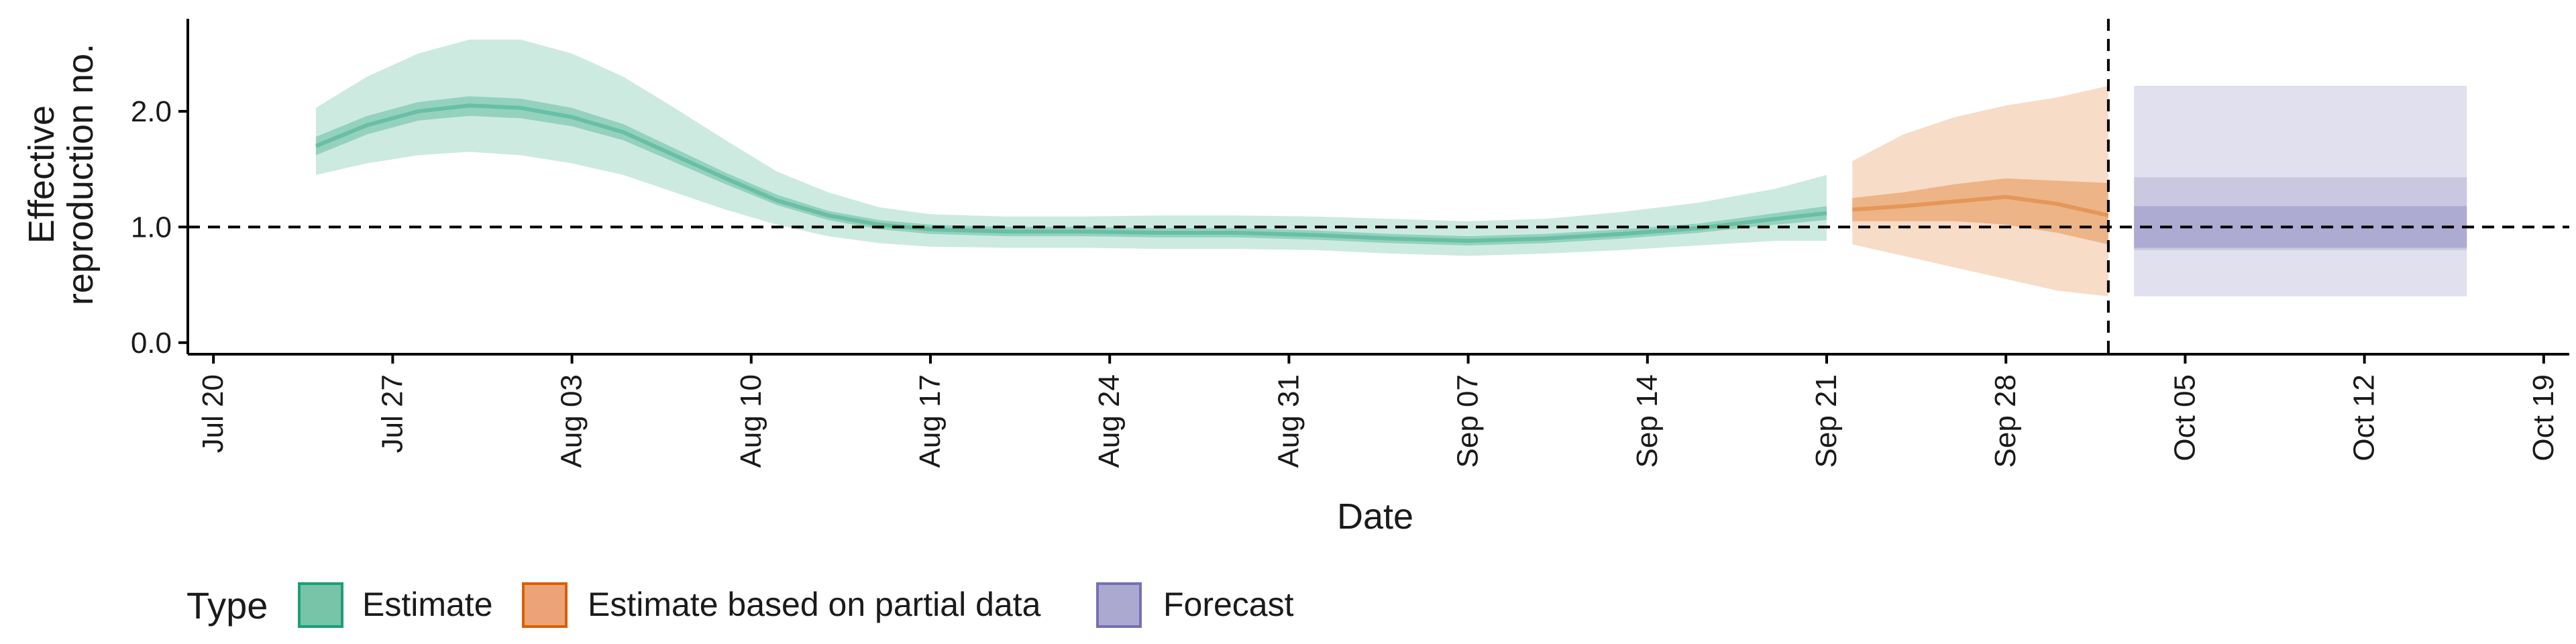 The height and width of the screenshot is (644, 2576). Describe the element at coordinates (1980, 206) in the screenshot. I see `partial-median-line` at that location.